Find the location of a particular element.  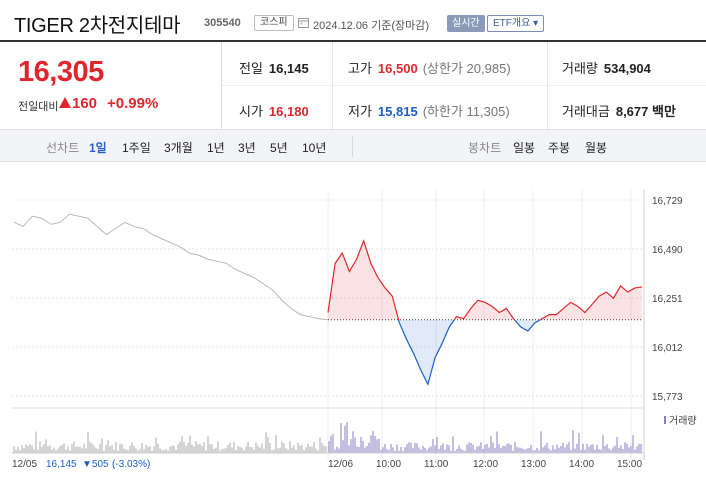

period-1d: 1일 is located at coordinates (98, 148).